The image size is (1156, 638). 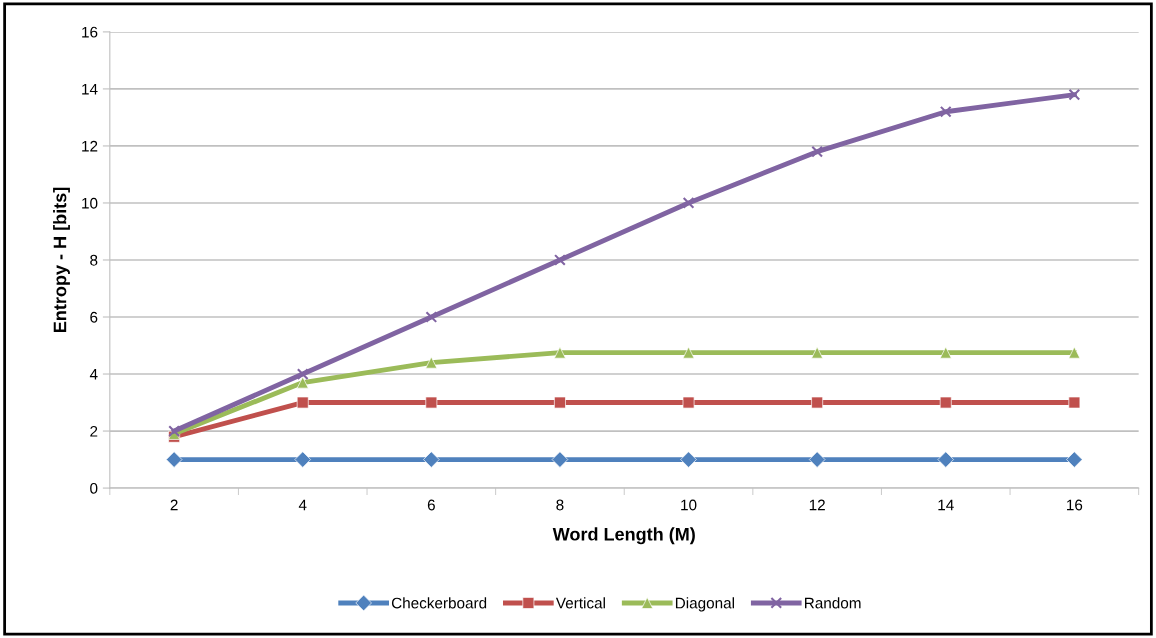 What do you see at coordinates (94, 317) in the screenshot?
I see `y-tick-label: 6` at bounding box center [94, 317].